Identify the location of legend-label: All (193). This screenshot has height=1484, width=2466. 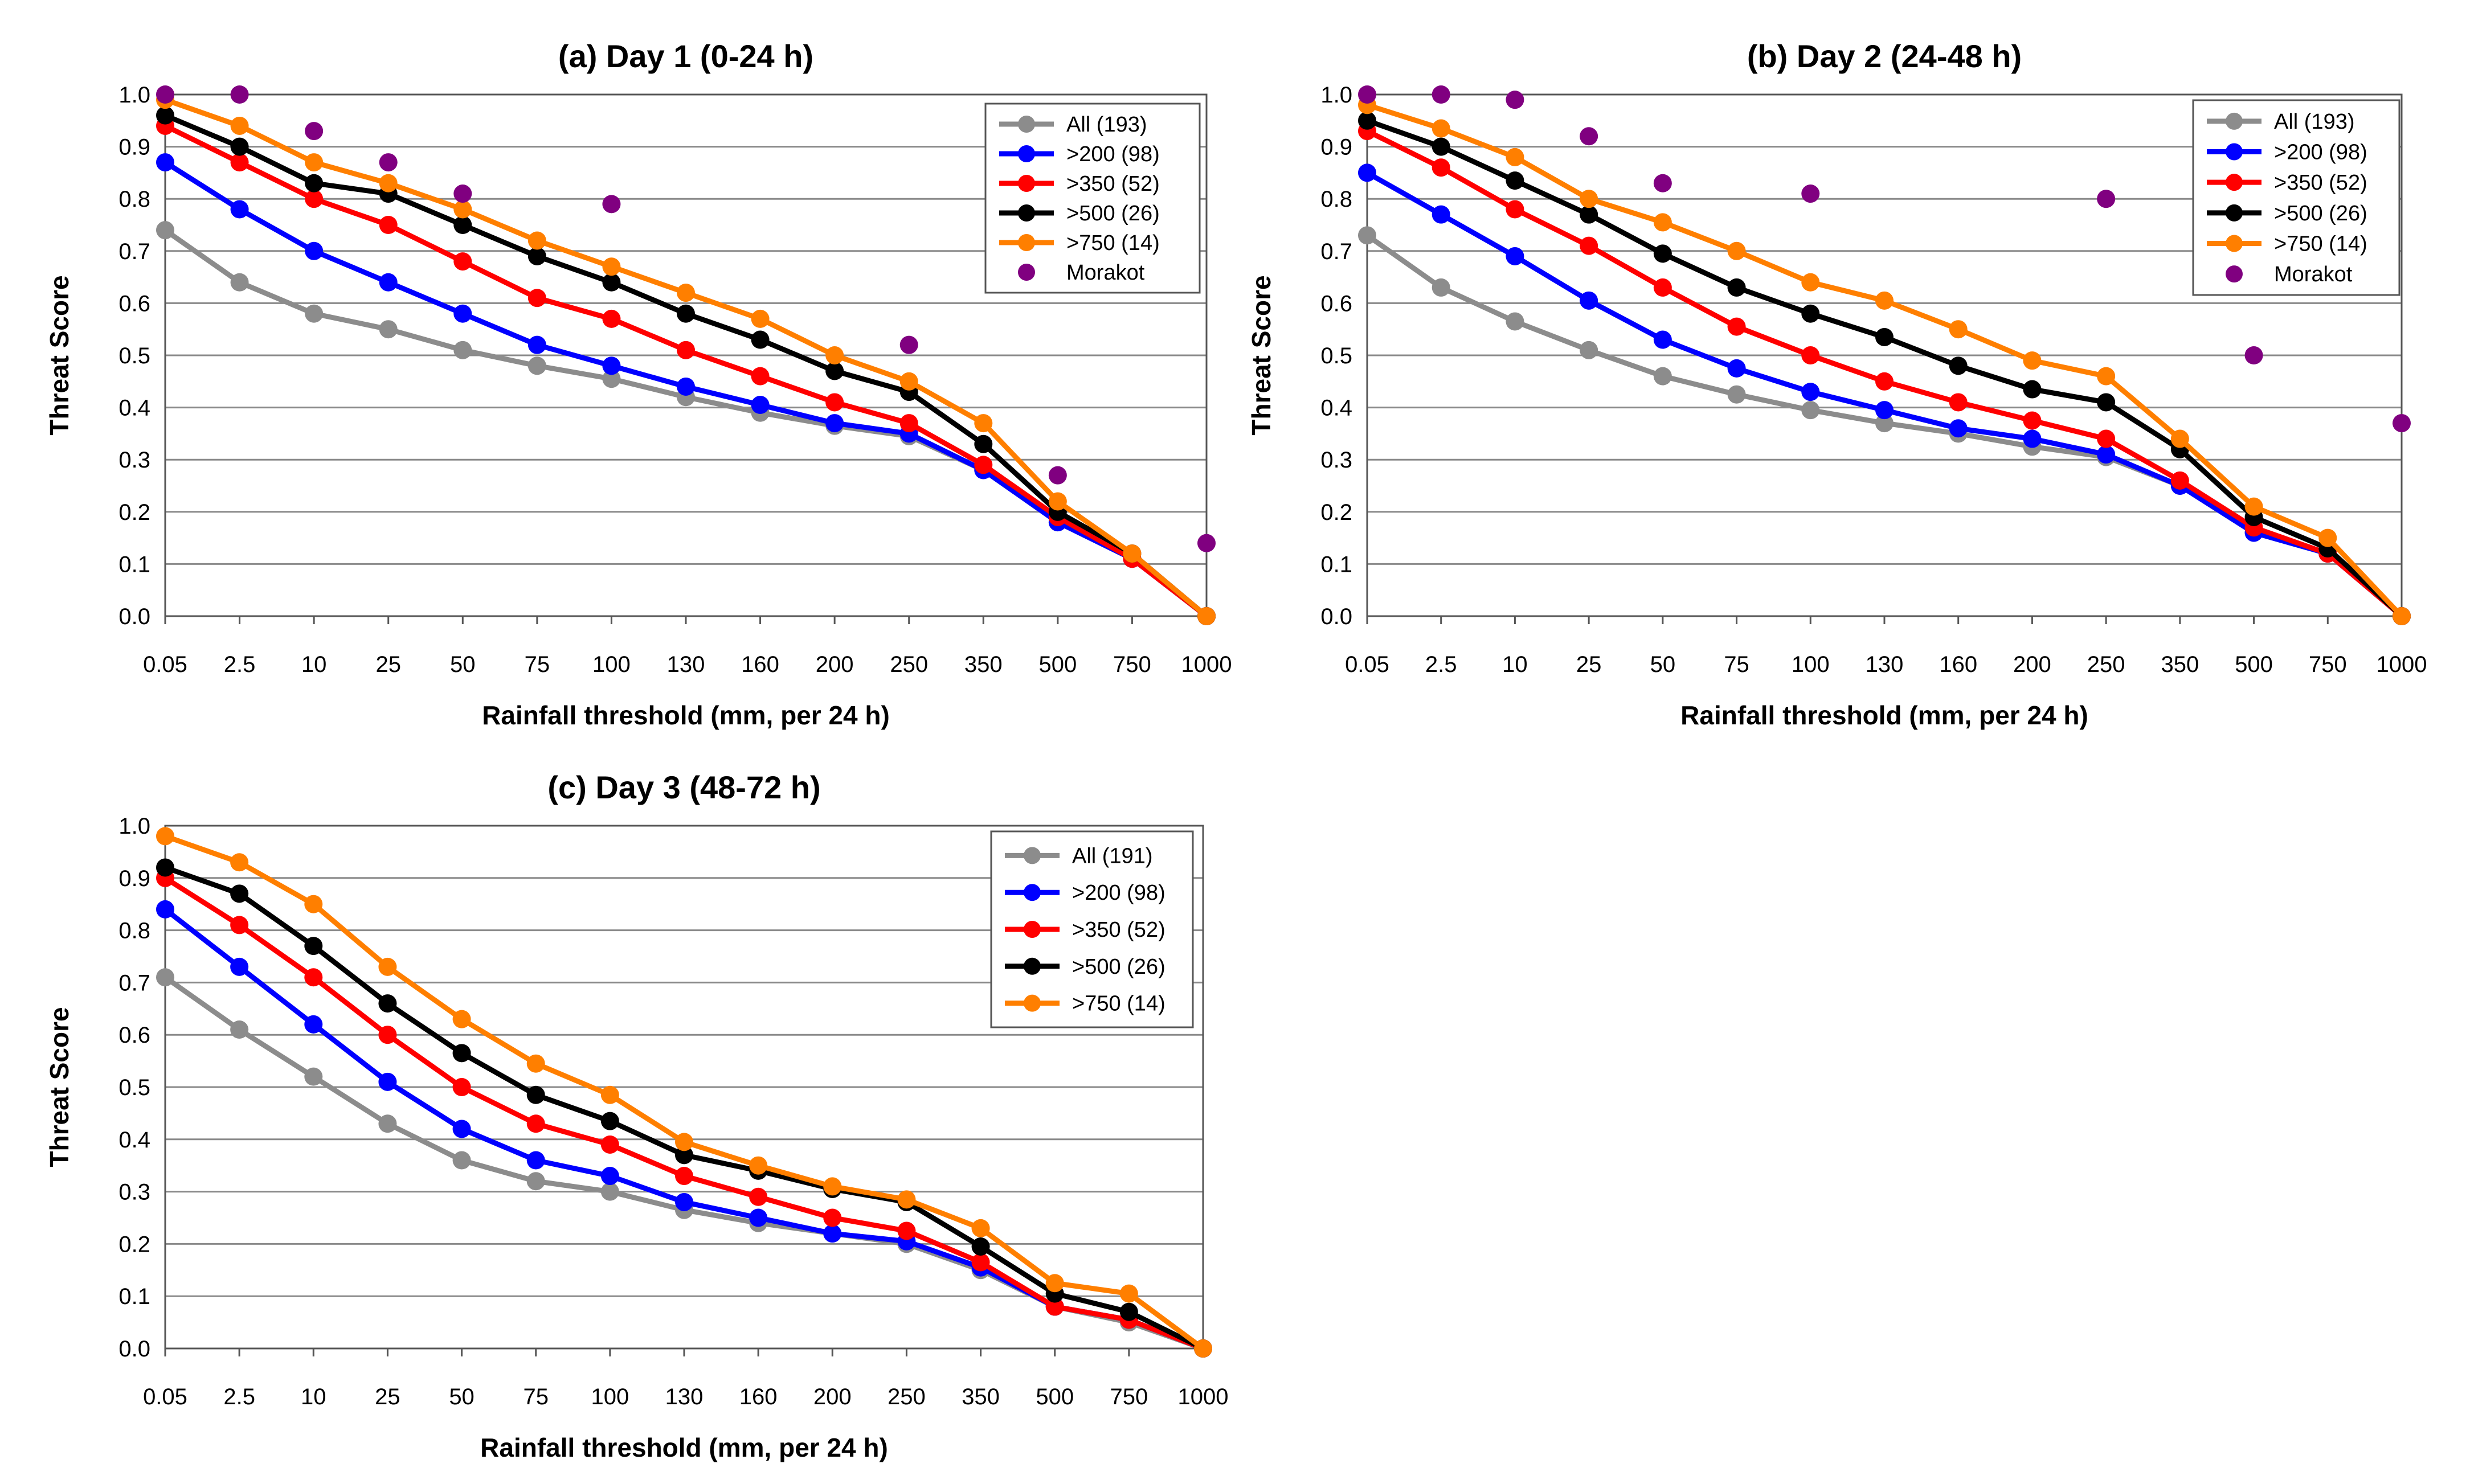
(1106, 125).